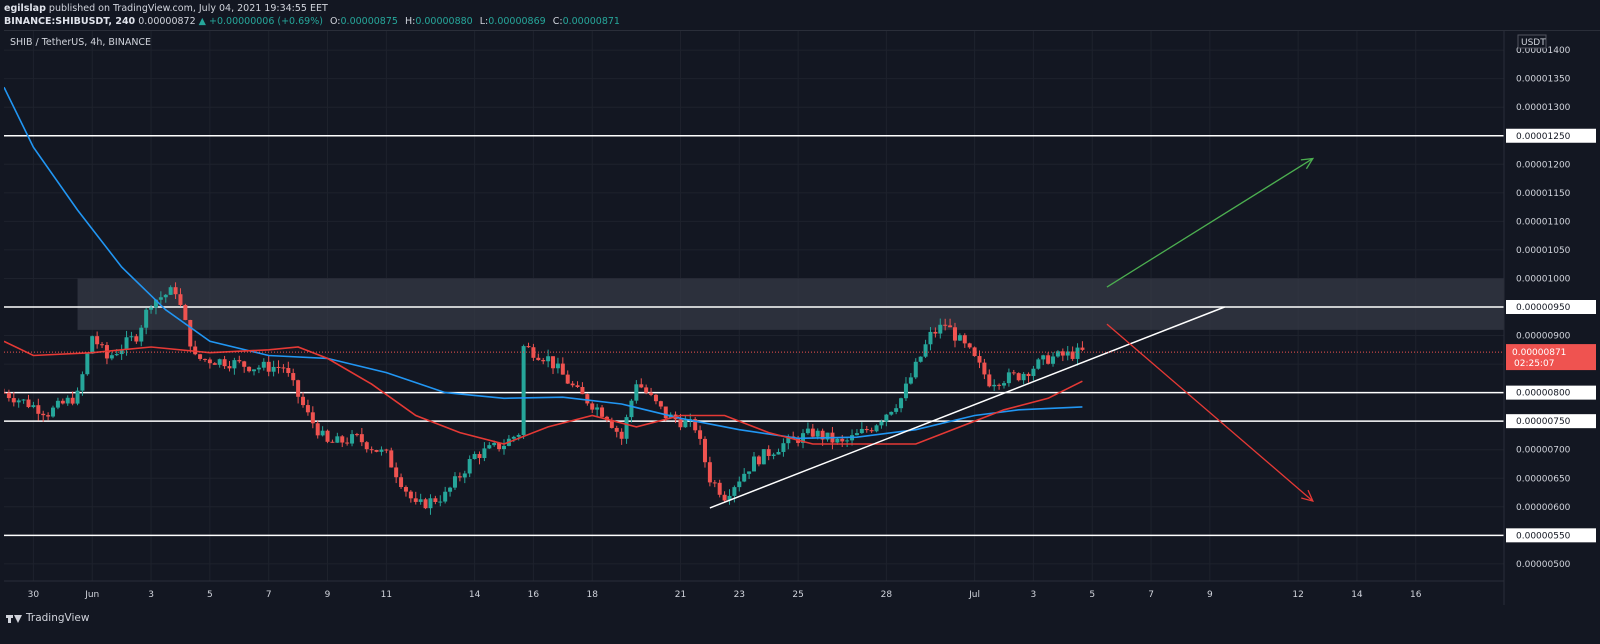 The image size is (1600, 644). I want to click on time-tick-14: Jul, so click(974, 595).